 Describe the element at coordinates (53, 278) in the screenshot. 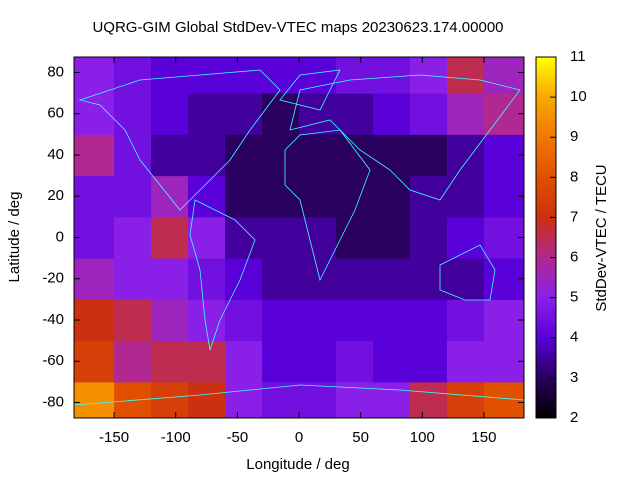

I see `y-tick-label: -20` at that location.